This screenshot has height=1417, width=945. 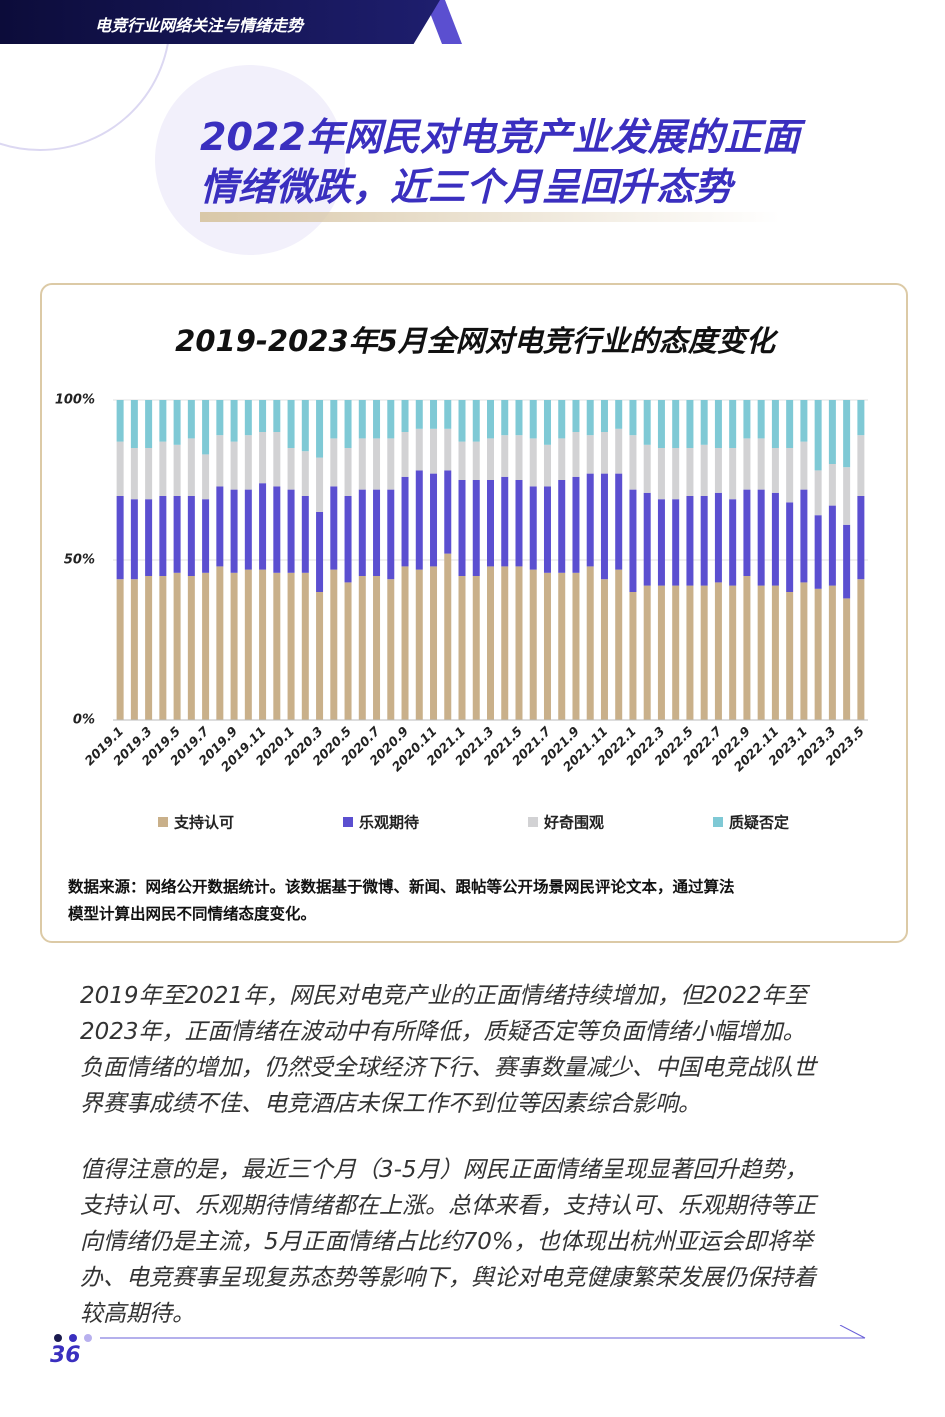 What do you see at coordinates (203, 823) in the screenshot?
I see `legend-label: 支持认可` at bounding box center [203, 823].